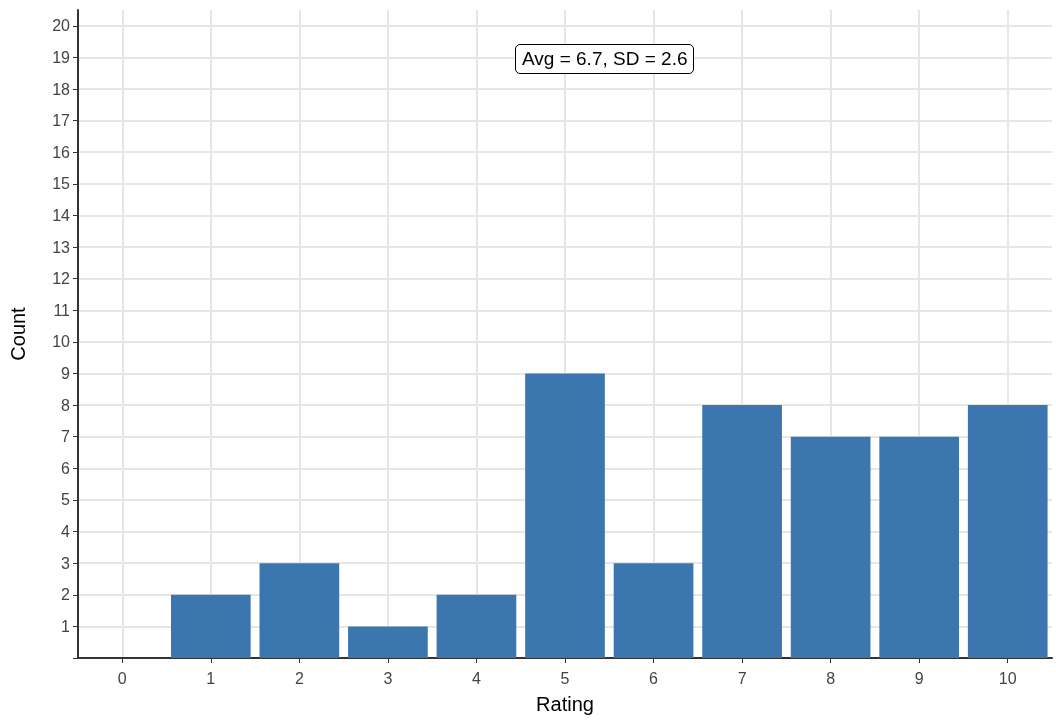  I want to click on y-tick-label: 18, so click(61, 89).